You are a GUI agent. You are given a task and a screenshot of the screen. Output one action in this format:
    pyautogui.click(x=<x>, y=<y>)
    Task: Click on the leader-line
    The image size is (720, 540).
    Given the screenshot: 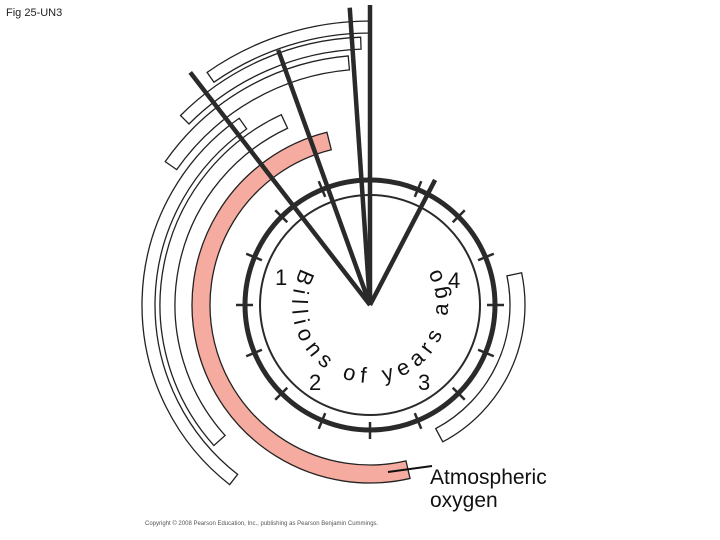 What is the action you would take?
    pyautogui.click(x=410, y=469)
    